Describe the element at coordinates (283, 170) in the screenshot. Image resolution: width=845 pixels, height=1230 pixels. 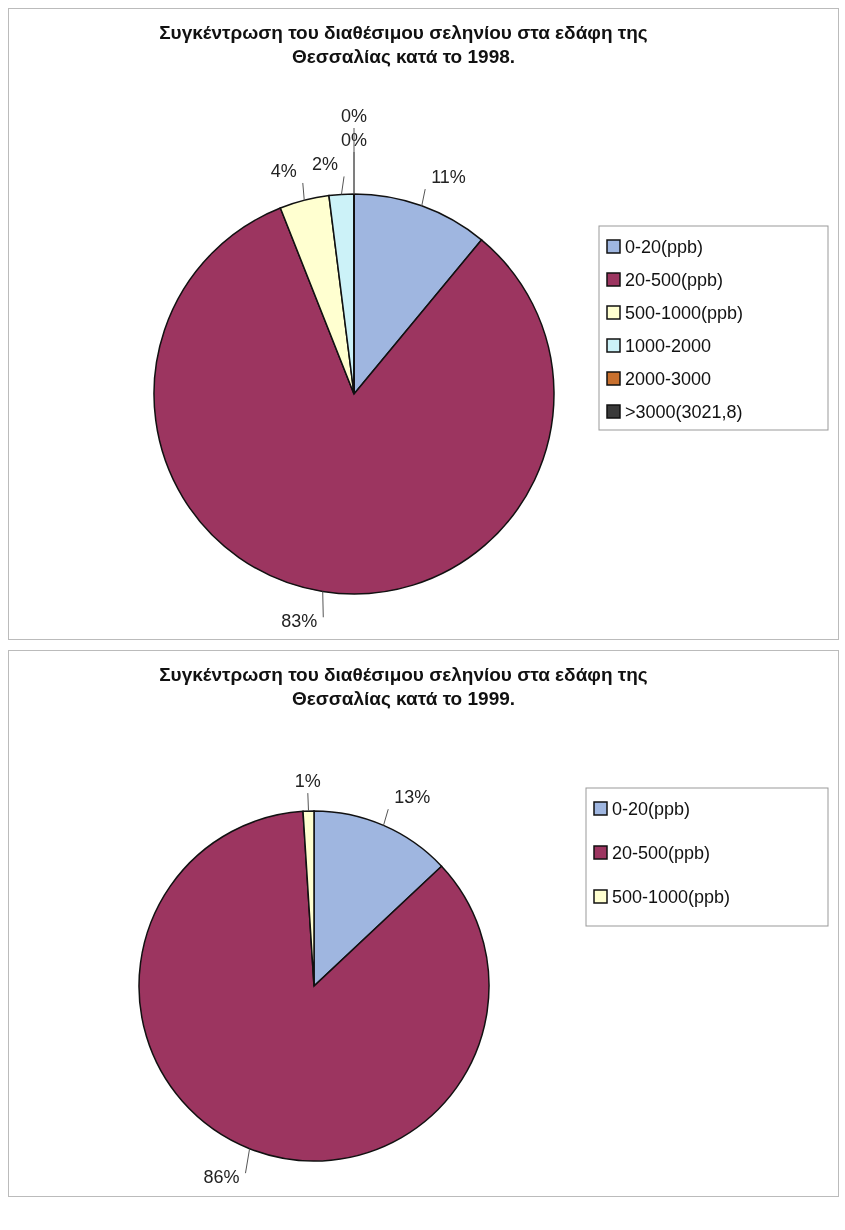
I see `data-label: 4%` at that location.